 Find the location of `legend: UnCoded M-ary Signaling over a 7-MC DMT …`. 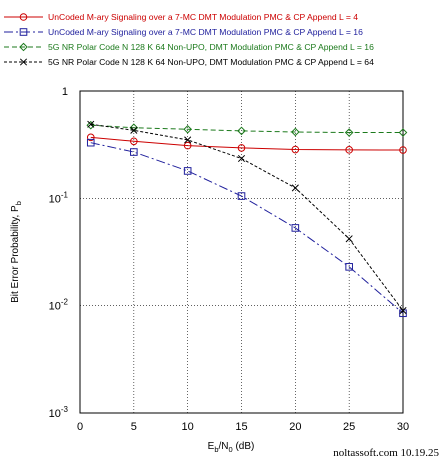

legend: UnCoded M-ary Signaling over a 7-MC DMT … is located at coordinates (189, 39).